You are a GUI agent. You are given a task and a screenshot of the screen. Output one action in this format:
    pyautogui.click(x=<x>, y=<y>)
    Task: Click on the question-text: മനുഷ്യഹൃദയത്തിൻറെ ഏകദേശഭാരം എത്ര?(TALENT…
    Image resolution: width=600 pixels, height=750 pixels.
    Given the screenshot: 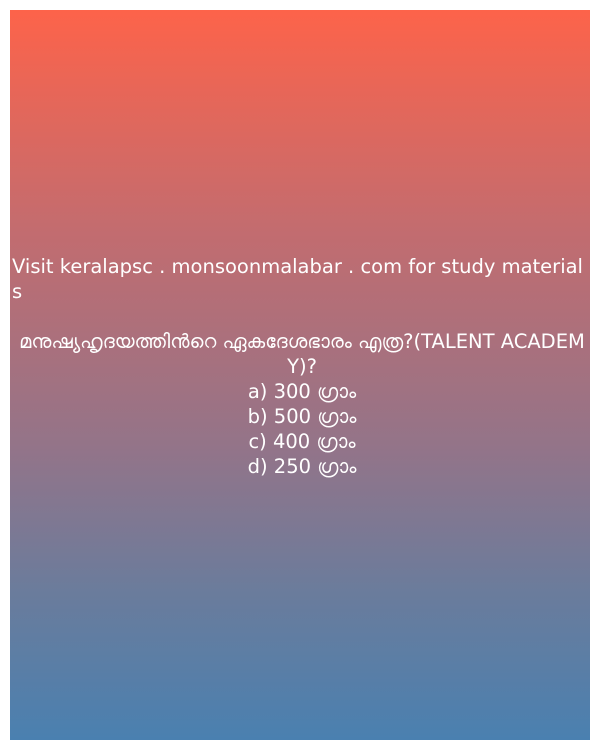 What is the action you would take?
    pyautogui.click(x=302, y=354)
    